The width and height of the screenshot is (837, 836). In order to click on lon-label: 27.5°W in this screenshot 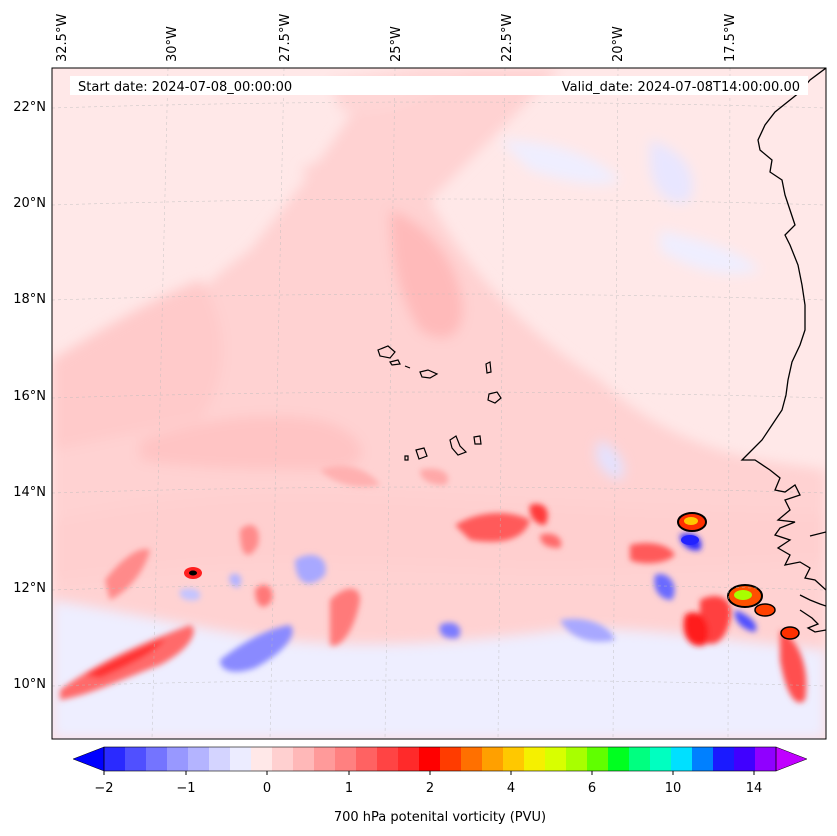, I will do `click(285, 38)`.